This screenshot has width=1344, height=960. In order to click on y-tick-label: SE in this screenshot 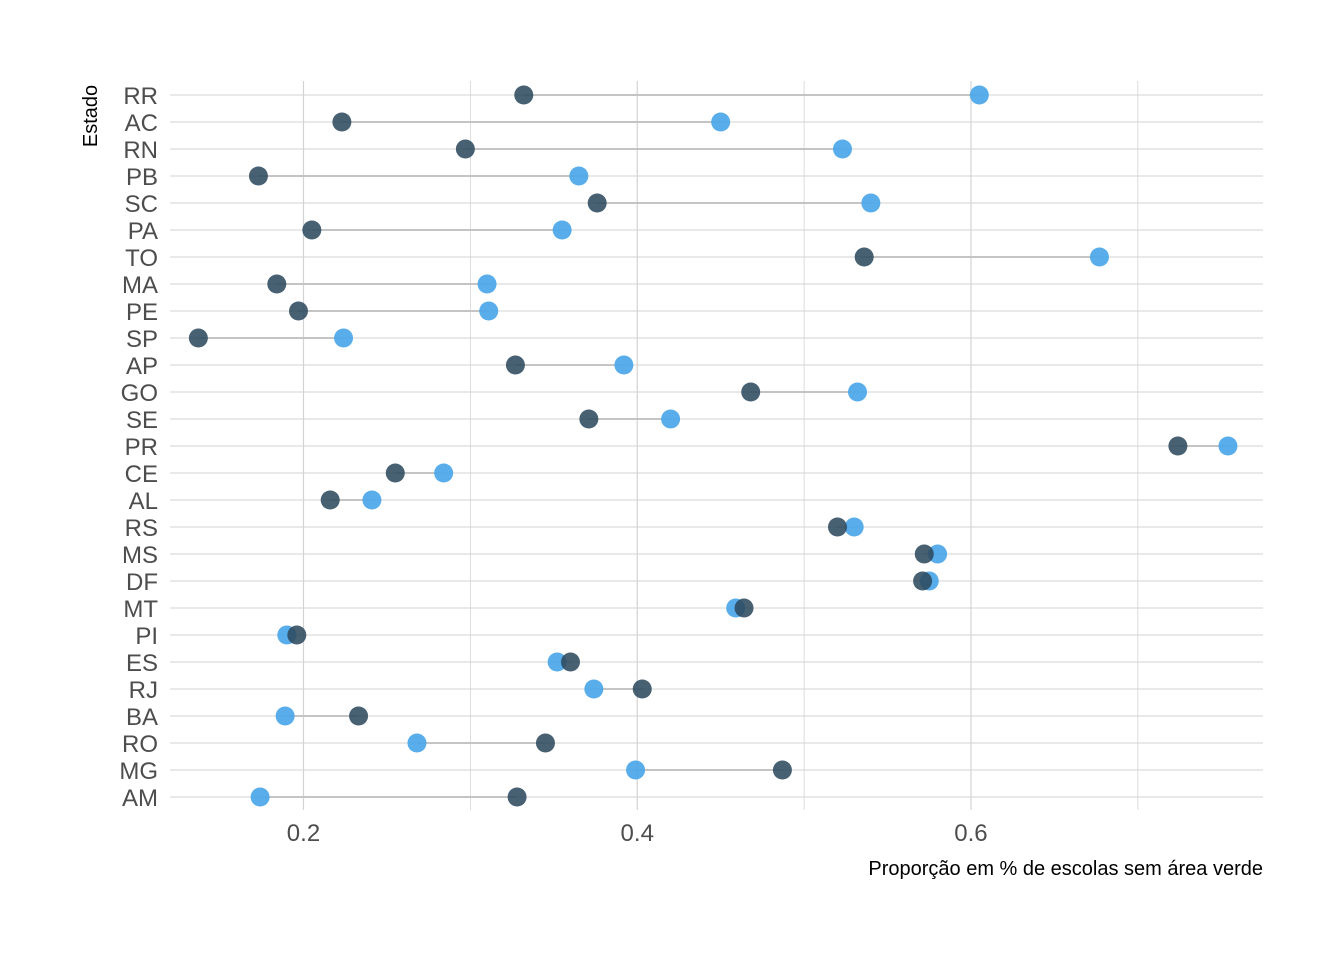, I will do `click(142, 420)`.